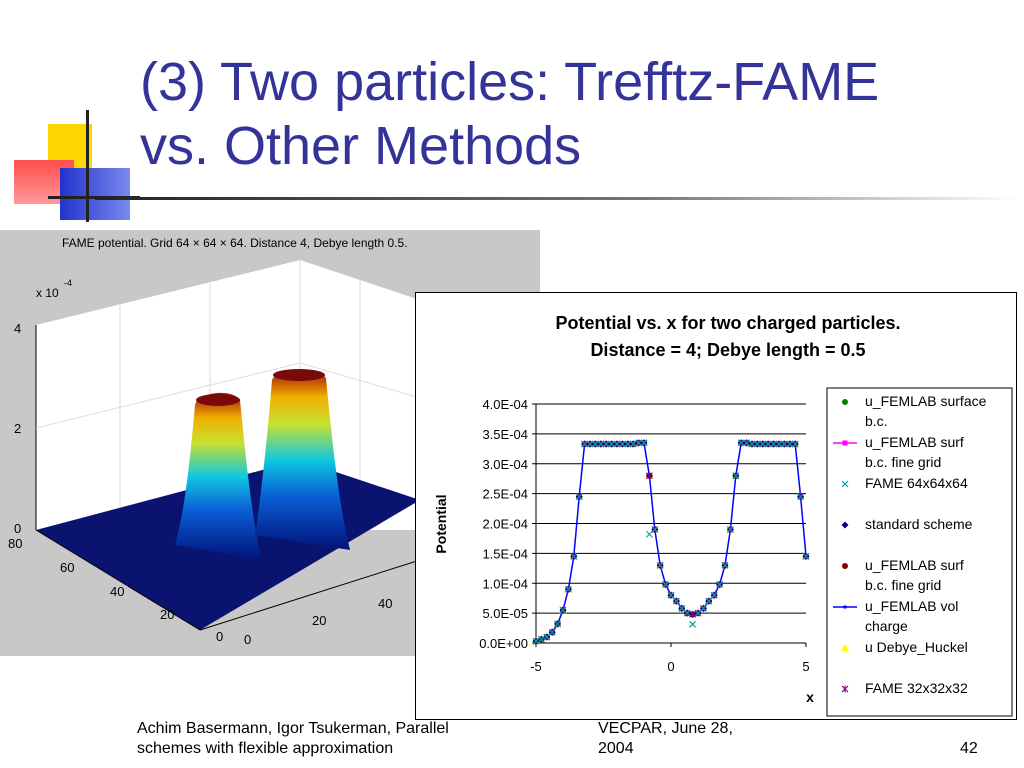 The image size is (1024, 768). Describe the element at coordinates (94, 197) in the screenshot. I see `horizontal-bar` at that location.